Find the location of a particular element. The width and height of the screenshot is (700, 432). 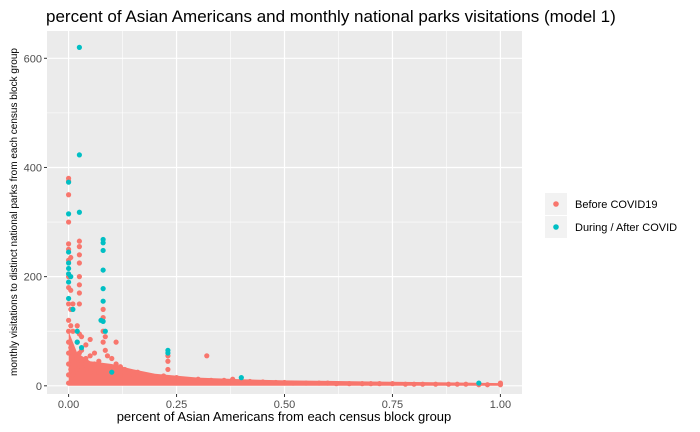

legend-label: During / After COVID is located at coordinates (626, 228).